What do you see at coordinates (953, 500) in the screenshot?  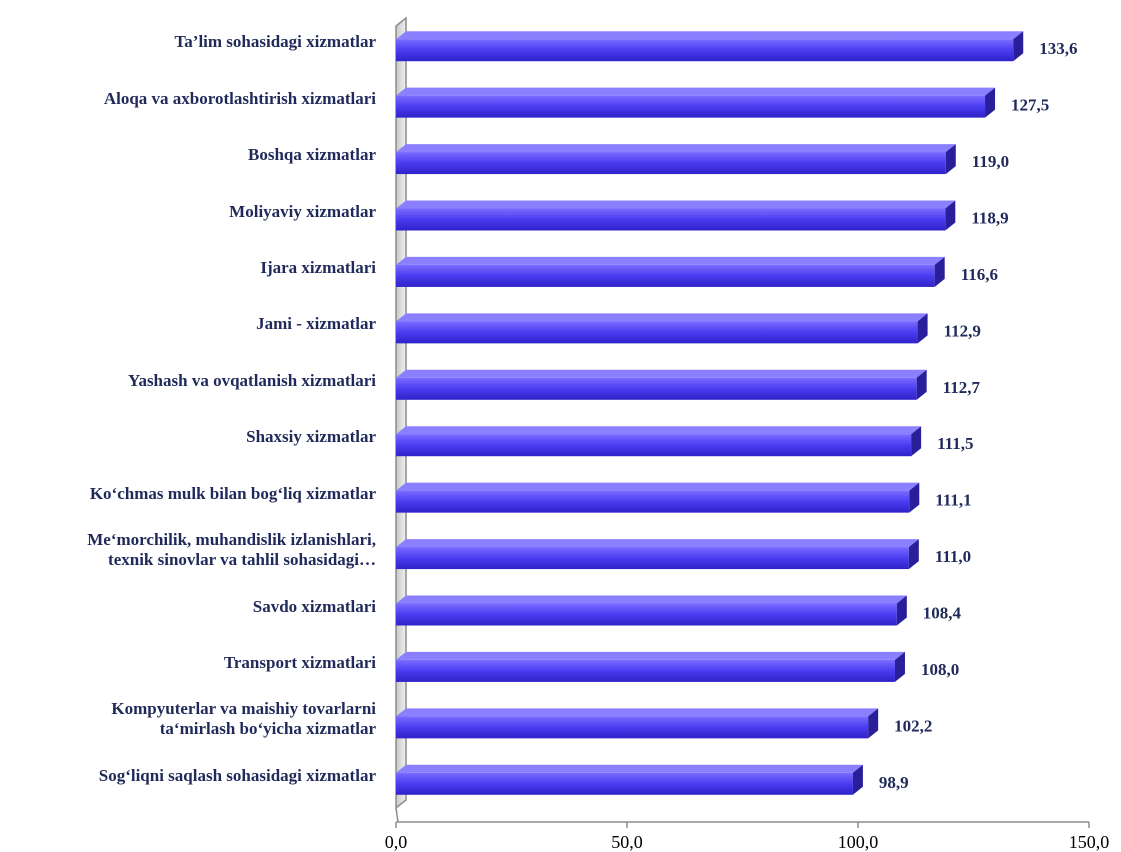 I see `value-label: 111,1` at bounding box center [953, 500].